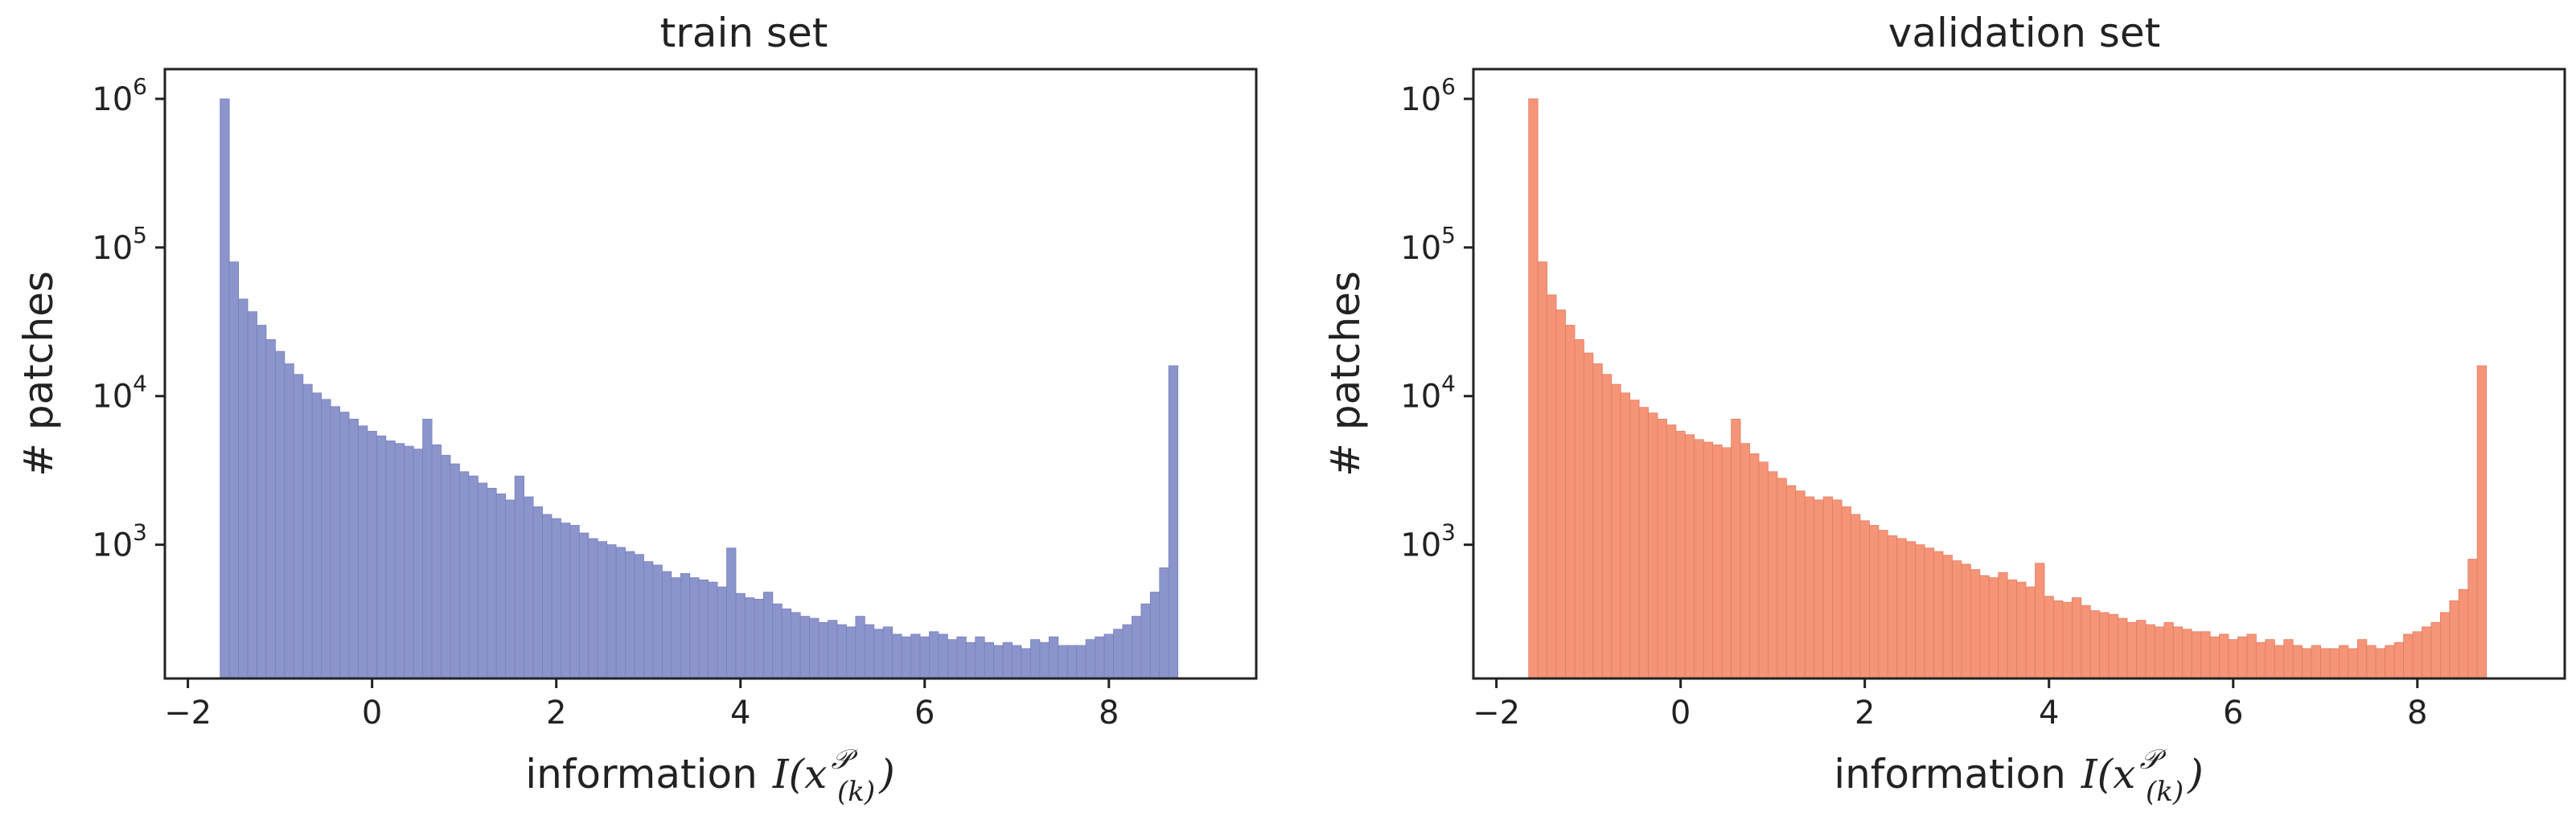 The image size is (2576, 824). I want to click on chart-title: train set, so click(744, 33).